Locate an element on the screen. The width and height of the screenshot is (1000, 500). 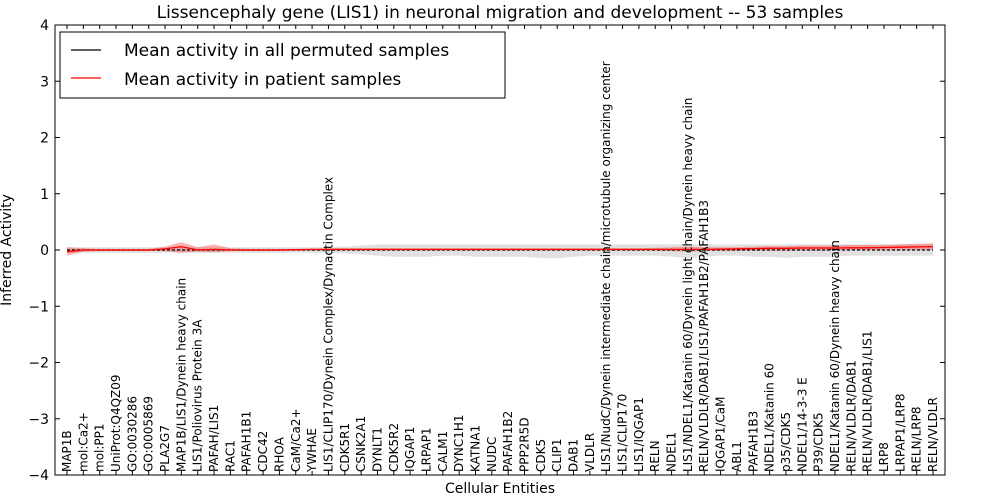
y-tick-label: −4 is located at coordinates (38, 476).